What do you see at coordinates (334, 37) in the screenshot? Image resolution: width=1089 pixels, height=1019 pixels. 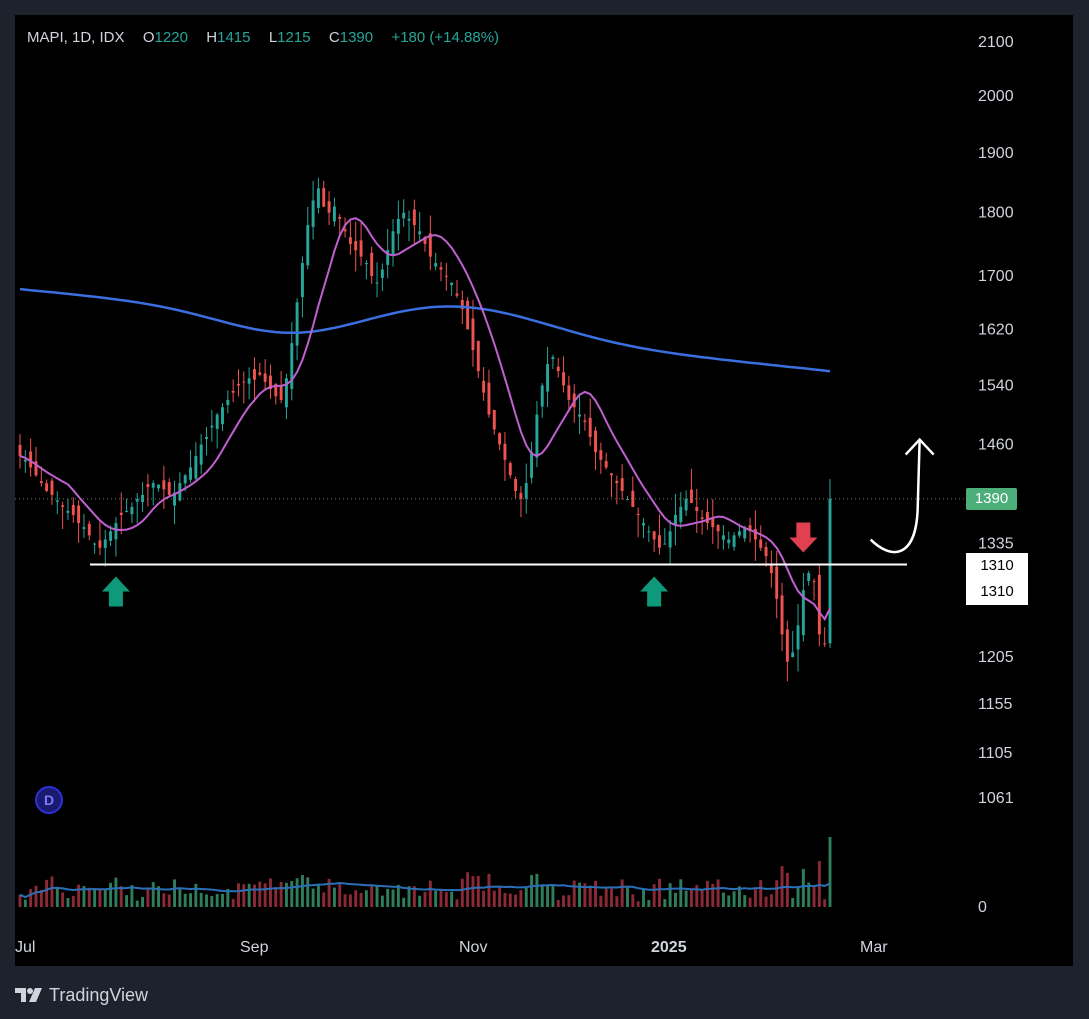 I see `close-label: C` at bounding box center [334, 37].